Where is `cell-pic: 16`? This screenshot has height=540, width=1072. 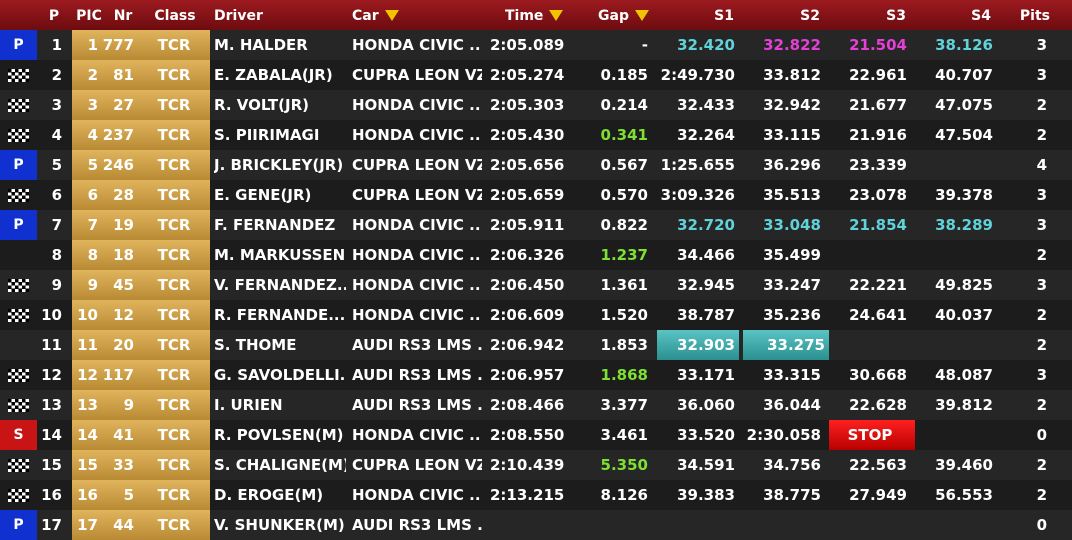 cell-pic: 16 is located at coordinates (87, 495).